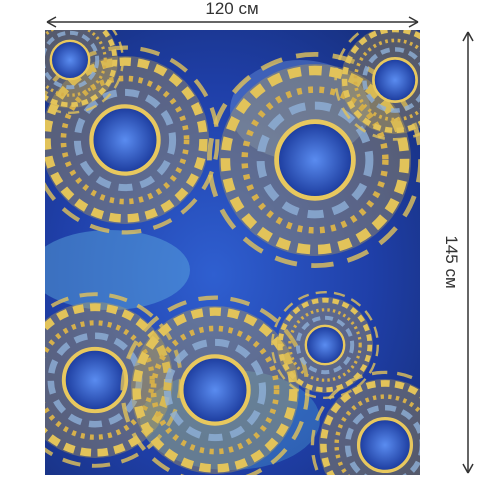 The width and height of the screenshot is (500, 500). I want to click on width-label: 120 см, so click(231, 9).